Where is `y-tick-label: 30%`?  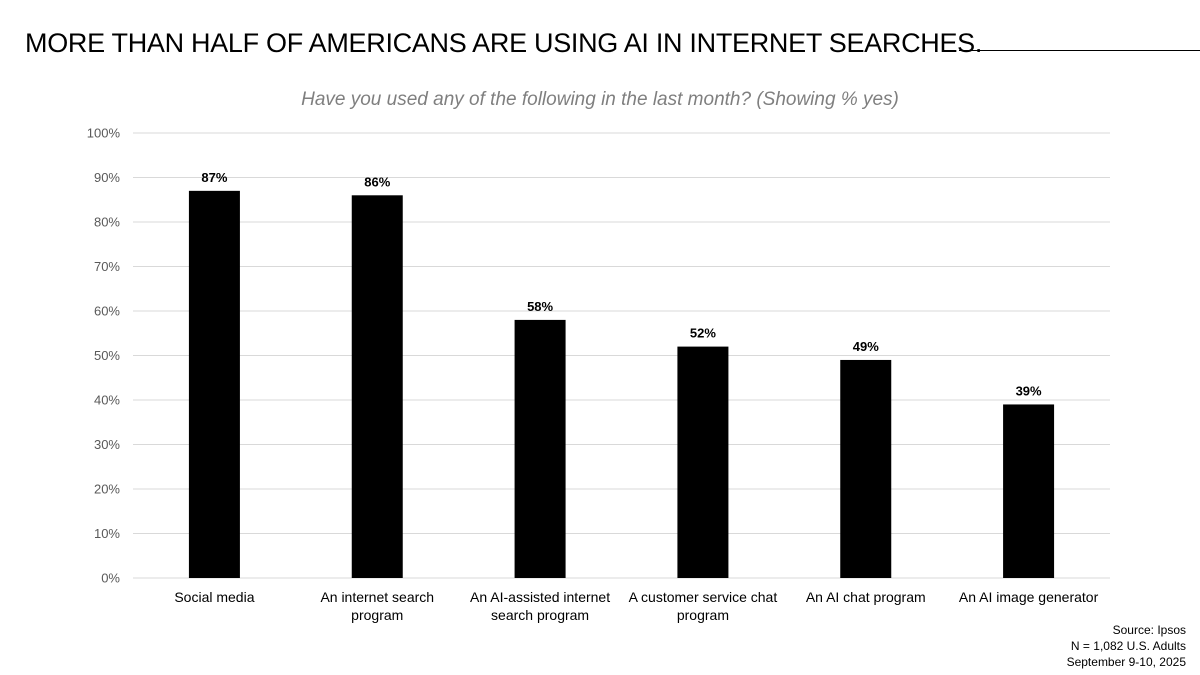 y-tick-label: 30% is located at coordinates (107, 444).